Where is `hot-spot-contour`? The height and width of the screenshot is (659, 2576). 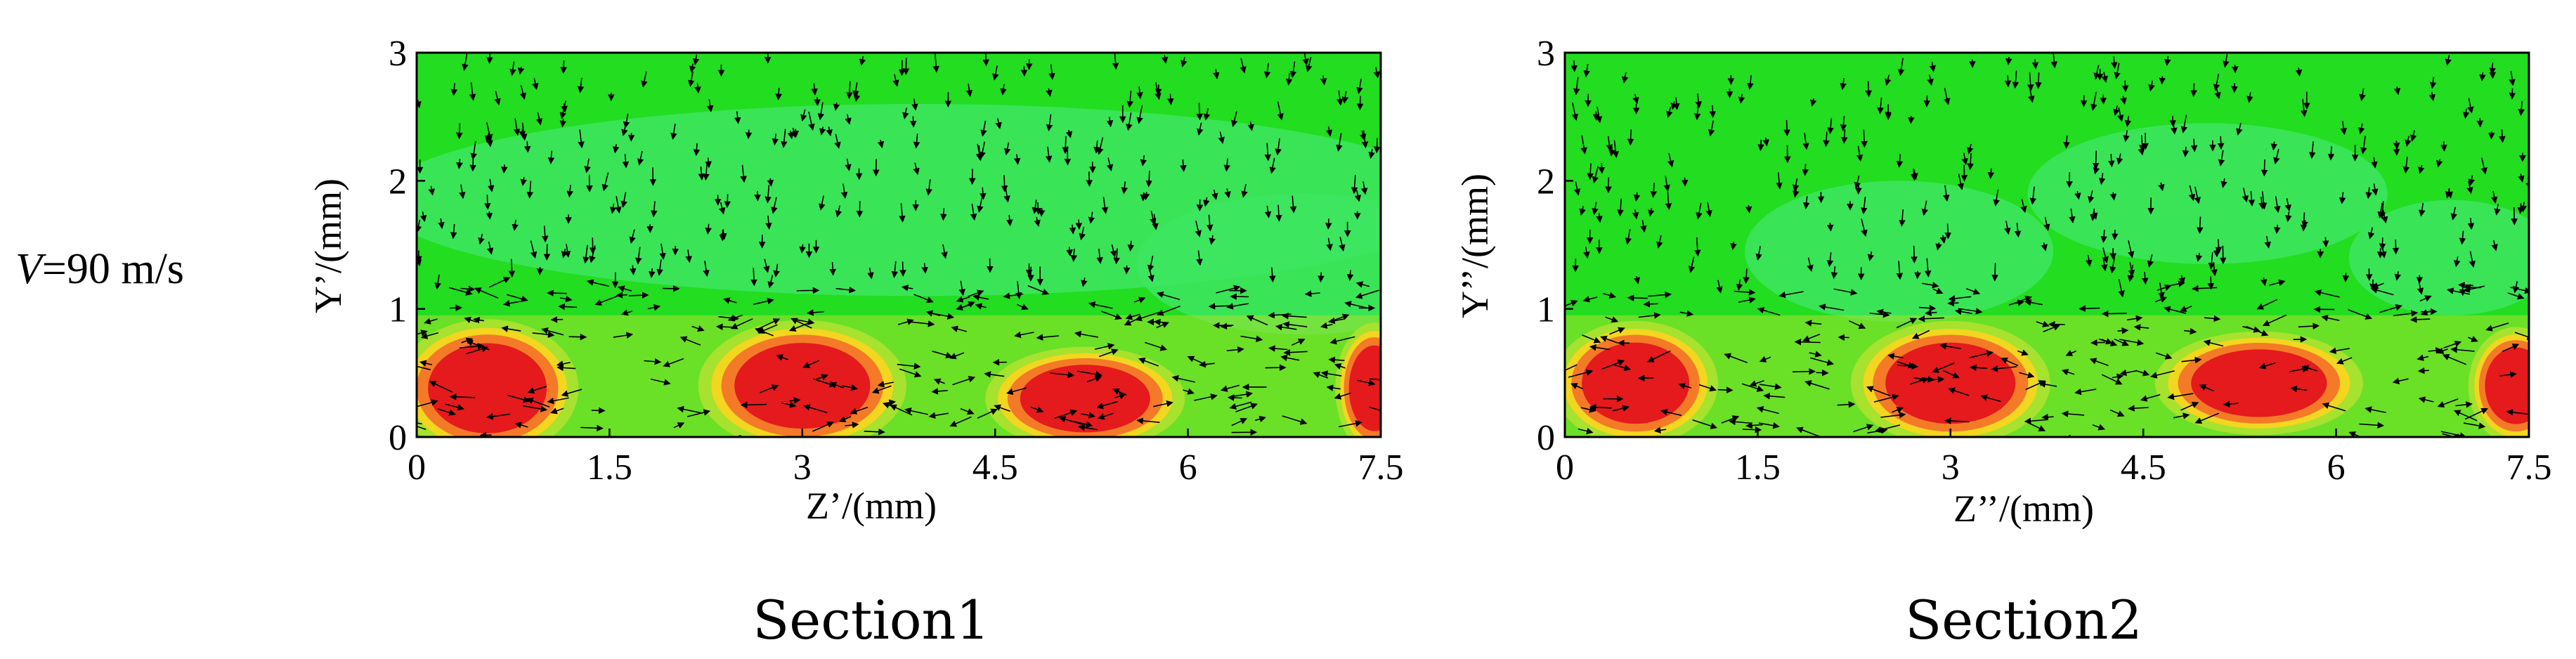 hot-spot-contour is located at coordinates (1636, 383).